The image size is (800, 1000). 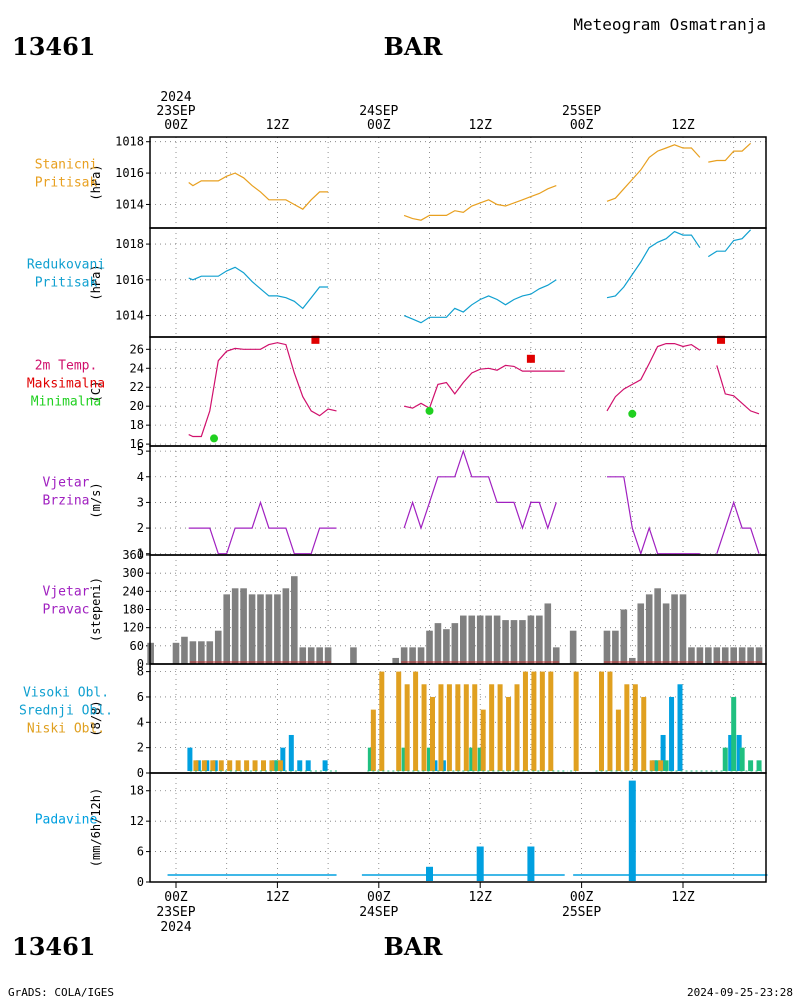 What do you see at coordinates (740, 992) in the screenshot?
I see `timestamp-text: 2024-09-25-23:28` at bounding box center [740, 992].